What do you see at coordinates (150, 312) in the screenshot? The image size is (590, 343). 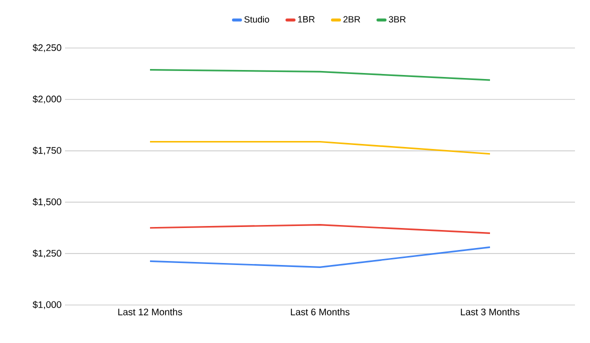 I see `x-tick-label: Last 12 Months` at bounding box center [150, 312].